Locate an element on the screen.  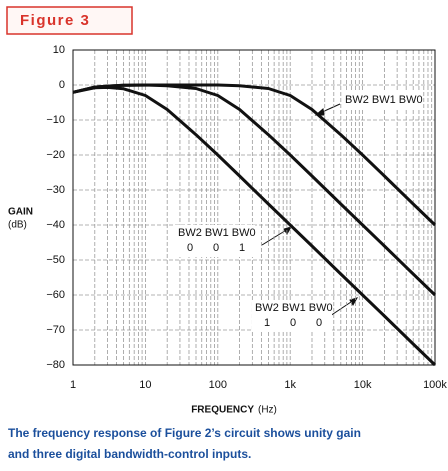
figure-label-box is located at coordinates (69, 20).